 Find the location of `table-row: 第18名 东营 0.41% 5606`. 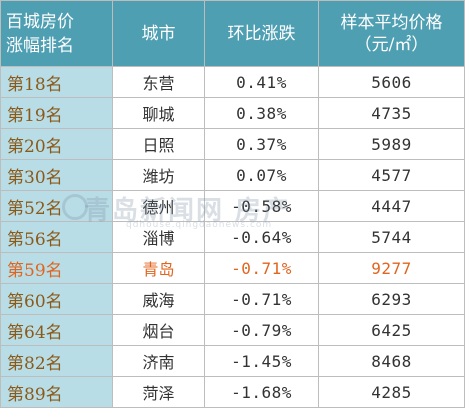

table-row: 第18名 东营 0.41% 5606 is located at coordinates (232, 82).